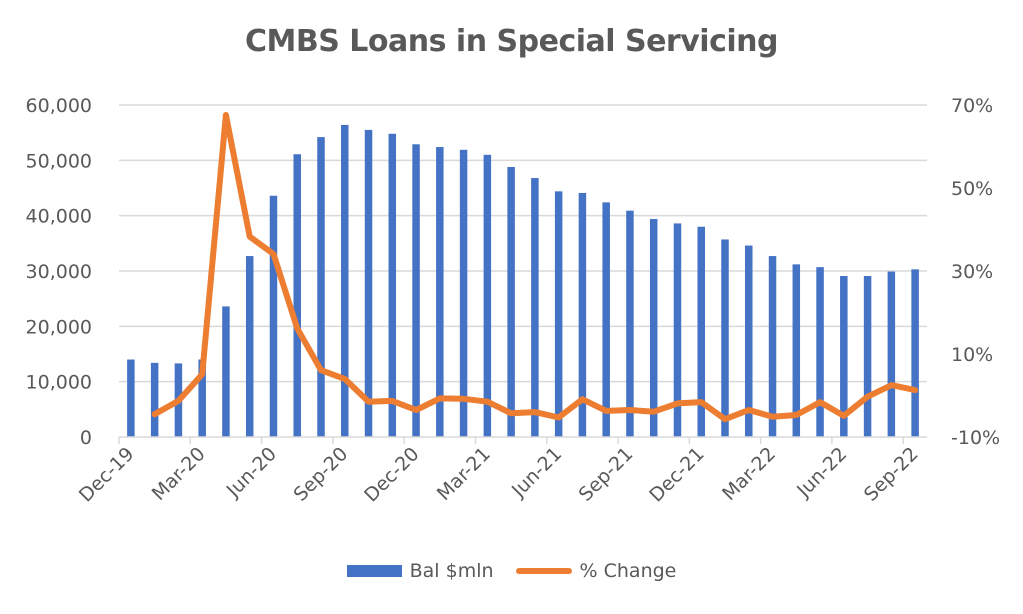  I want to click on x-tick-label: Mar-22, so click(749, 474).